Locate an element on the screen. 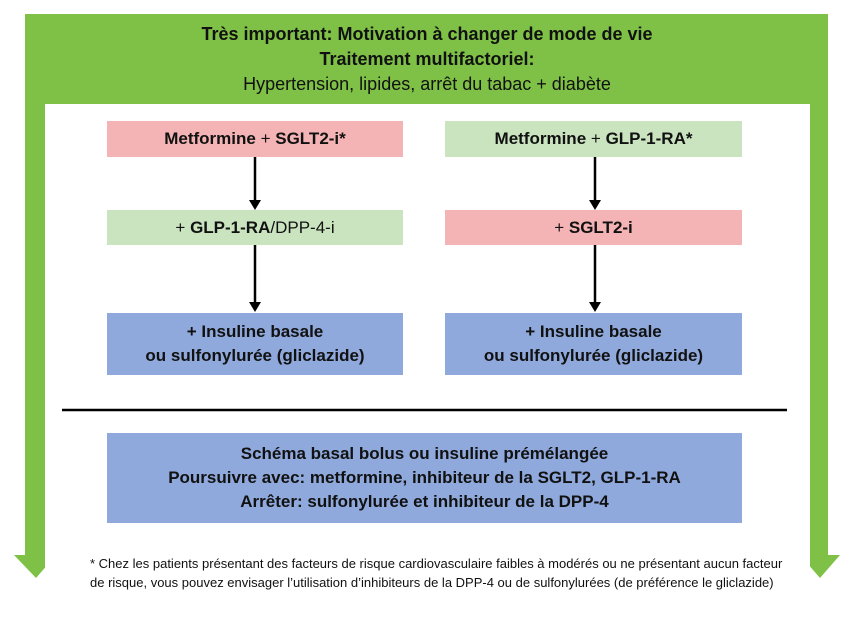 The image size is (854, 618). right-arrows is located at coordinates (595, 234).